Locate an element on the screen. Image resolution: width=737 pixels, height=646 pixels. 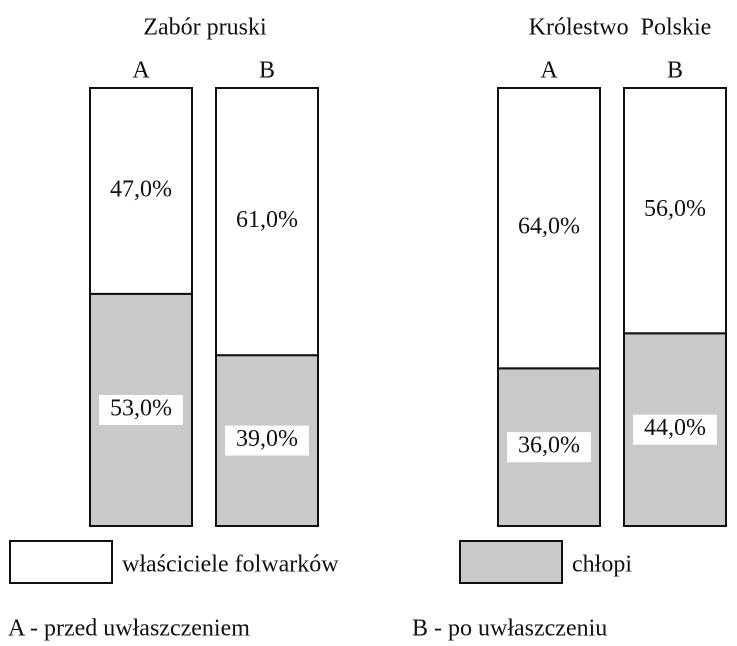
value-label: 61,0% is located at coordinates (267, 220).